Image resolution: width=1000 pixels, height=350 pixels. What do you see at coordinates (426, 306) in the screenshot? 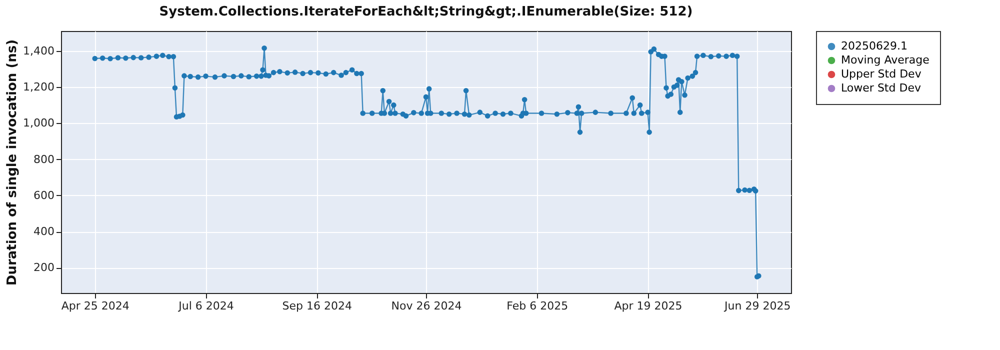
I see `x-tick-label: Nov 26 2024` at bounding box center [426, 306].